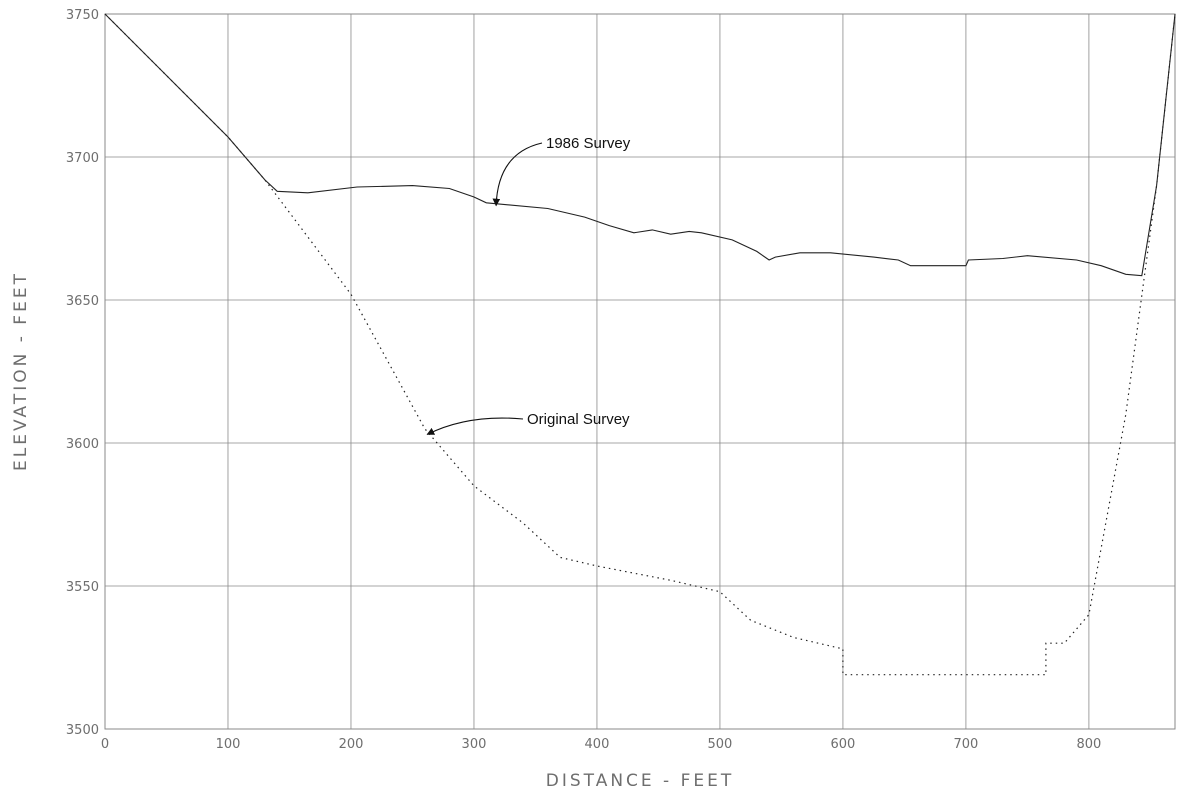  I want to click on y-tick-label: 3550, so click(82, 587).